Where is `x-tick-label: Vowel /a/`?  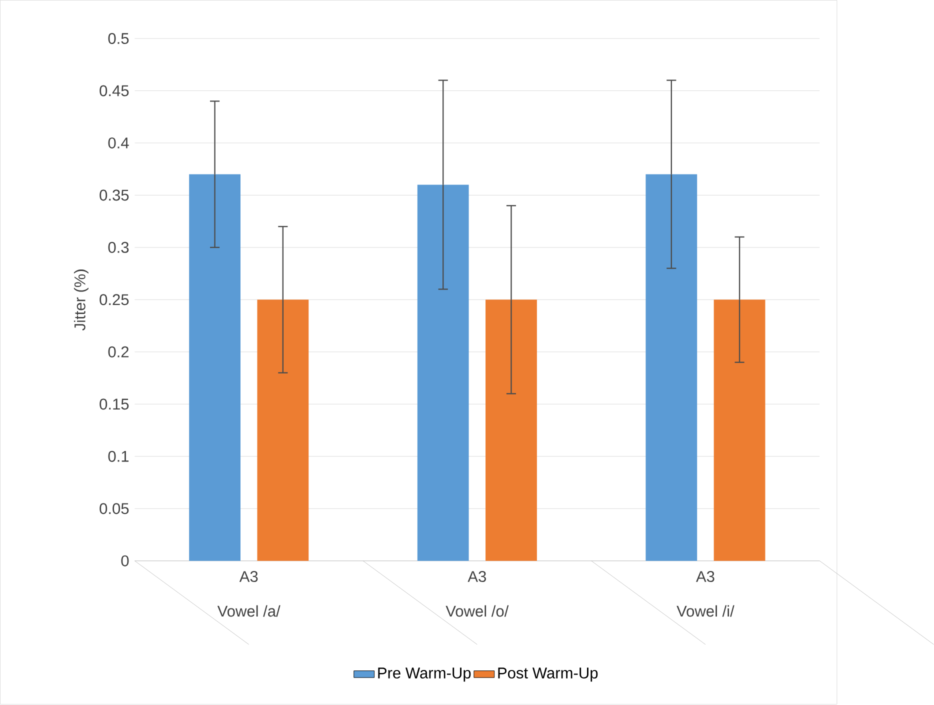 x-tick-label: Vowel /a/ is located at coordinates (248, 611).